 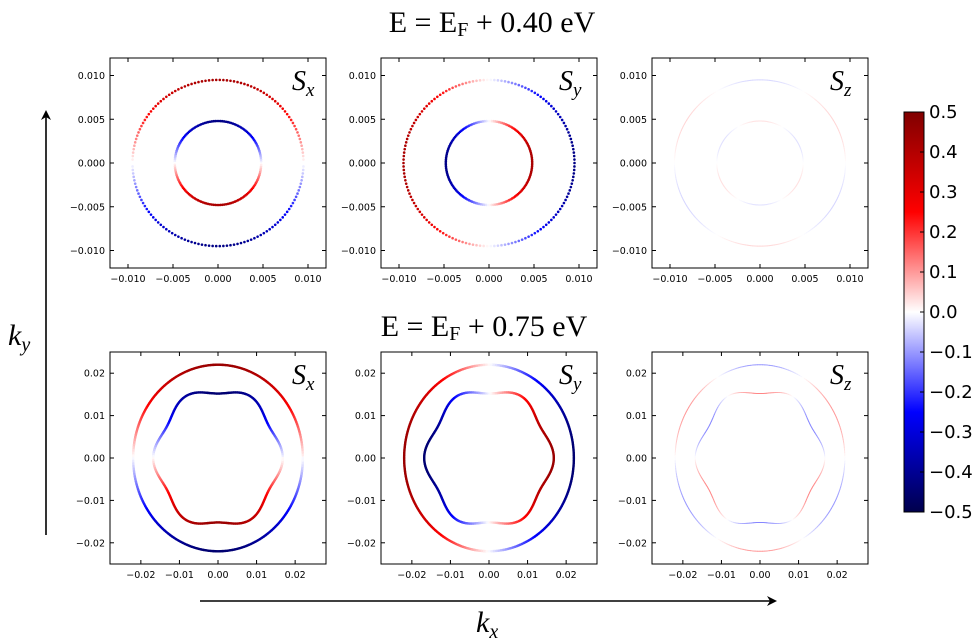 What do you see at coordinates (629, 251) in the screenshot?
I see `y-tick-label: −0.010` at bounding box center [629, 251].